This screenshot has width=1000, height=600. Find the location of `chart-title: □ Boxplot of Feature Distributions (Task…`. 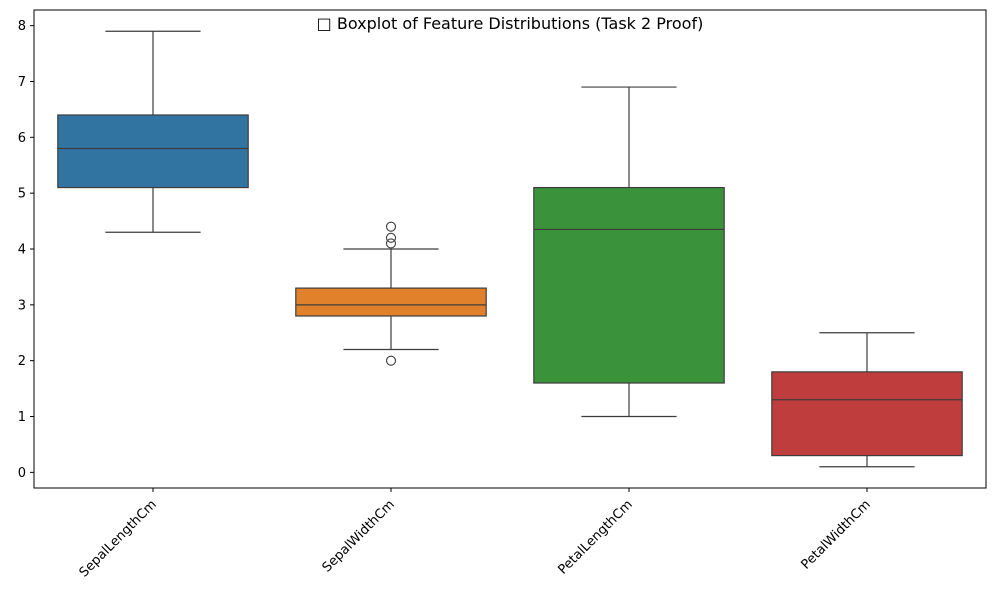

chart-title: □ Boxplot of Feature Distributions (Task… is located at coordinates (510, 23).